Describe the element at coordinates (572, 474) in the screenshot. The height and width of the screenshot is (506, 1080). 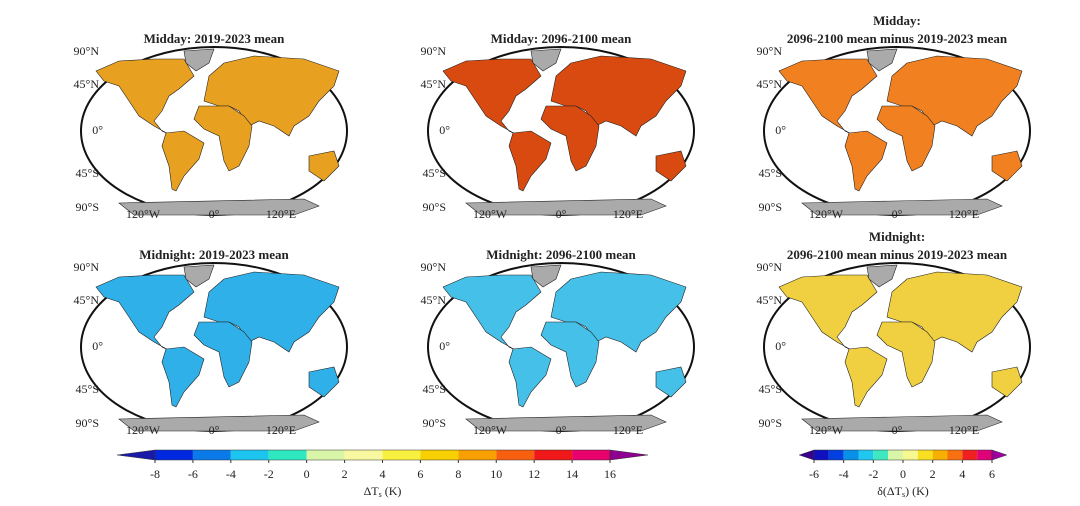
I see `colorbar-tick-label: 14` at that location.